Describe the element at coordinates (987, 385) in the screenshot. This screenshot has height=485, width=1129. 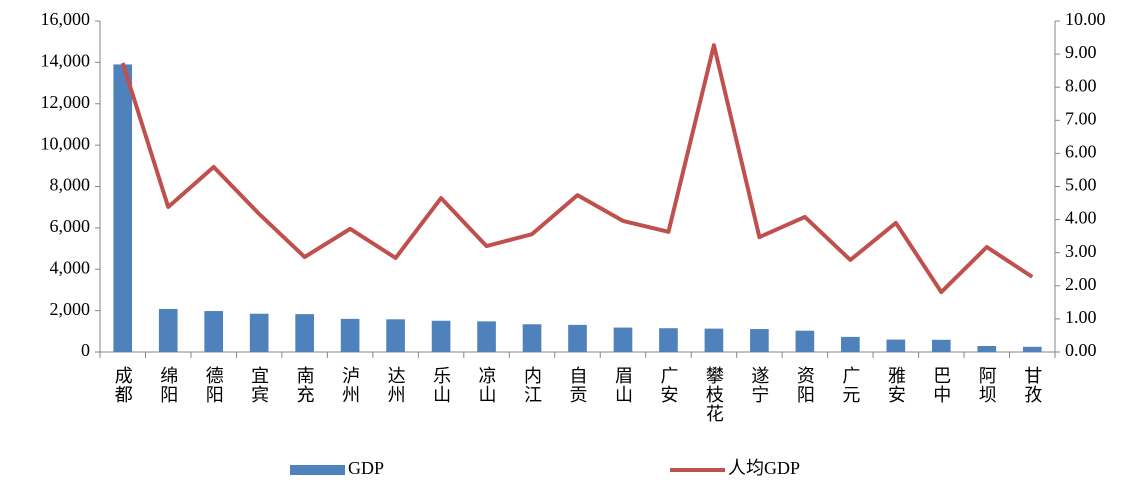
I see `x-tick-label: 阿坝` at that location.